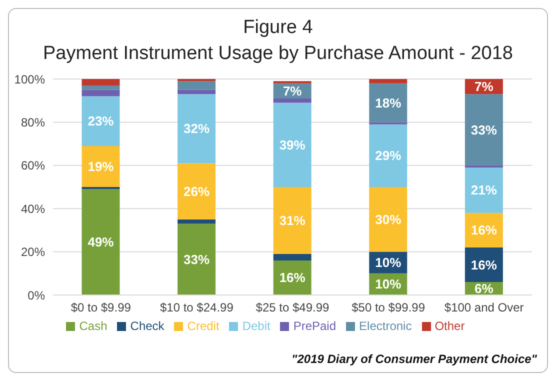 Image resolution: width=560 pixels, height=385 pixels. I want to click on legend-label: Check, so click(147, 326).